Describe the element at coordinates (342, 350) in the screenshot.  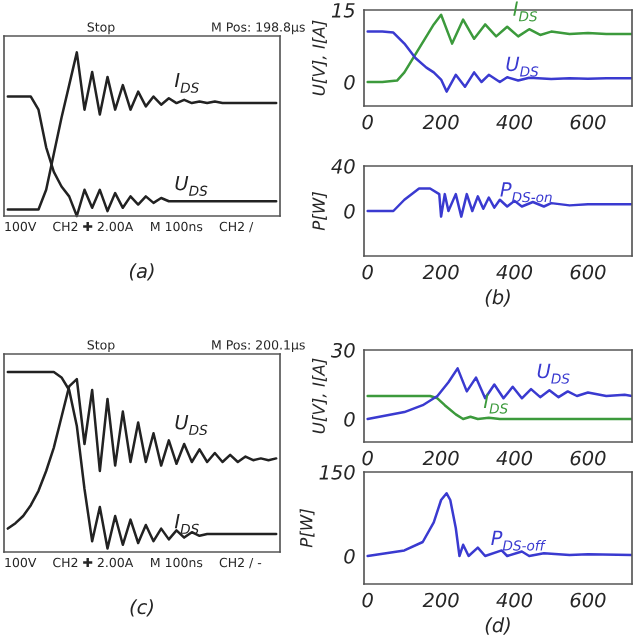
I see `y-tick-label: 30` at that location.